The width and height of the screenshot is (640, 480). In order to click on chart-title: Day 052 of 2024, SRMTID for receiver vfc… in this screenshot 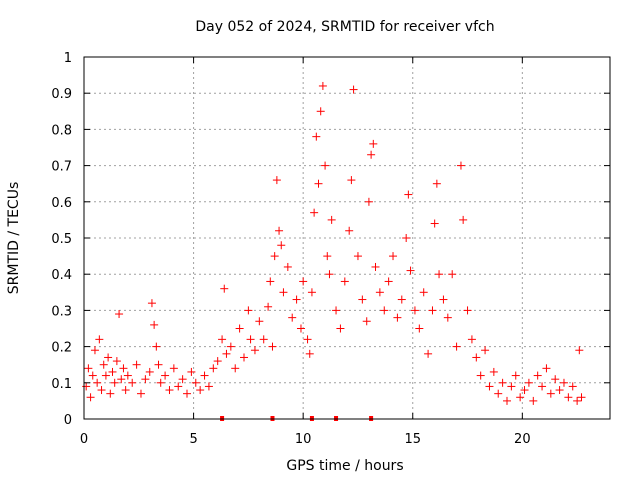, I will do `click(344, 27)`.